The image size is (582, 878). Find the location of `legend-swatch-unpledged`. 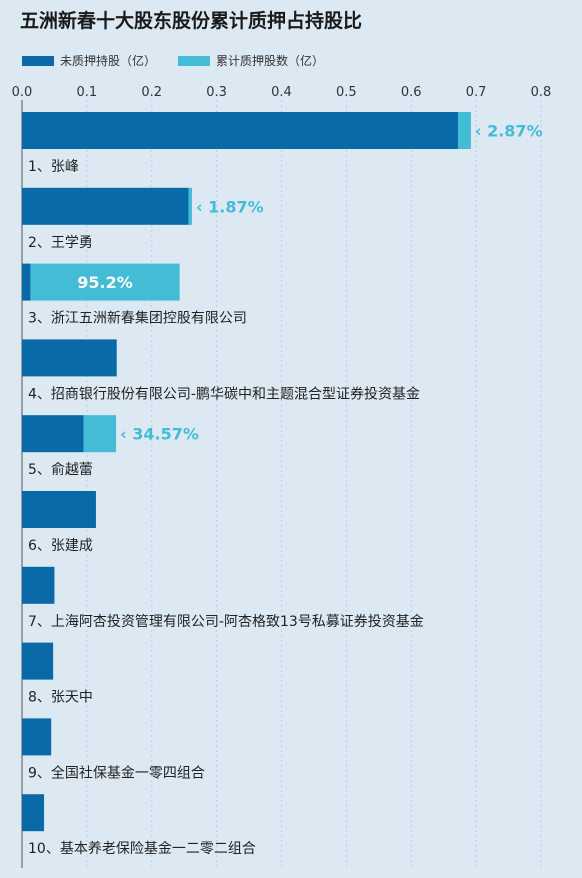

legend-swatch-unpledged is located at coordinates (38, 60).